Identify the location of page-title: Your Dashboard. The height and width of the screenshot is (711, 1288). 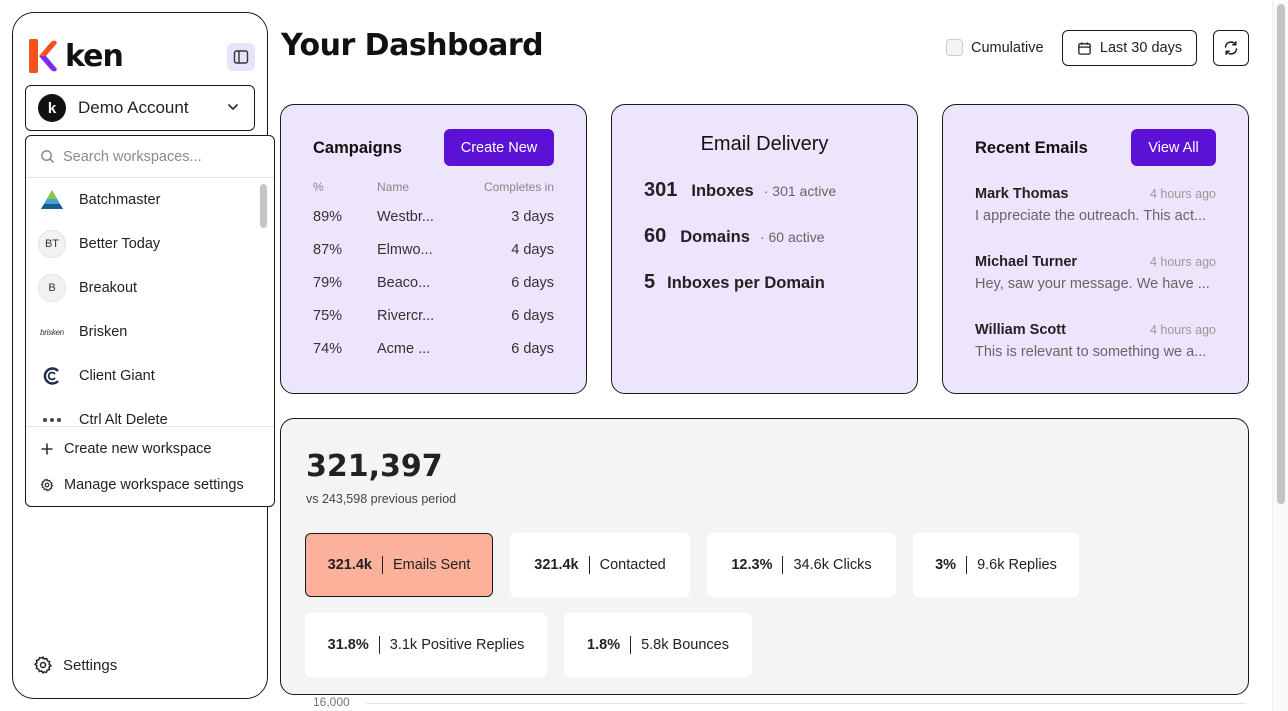
(412, 45).